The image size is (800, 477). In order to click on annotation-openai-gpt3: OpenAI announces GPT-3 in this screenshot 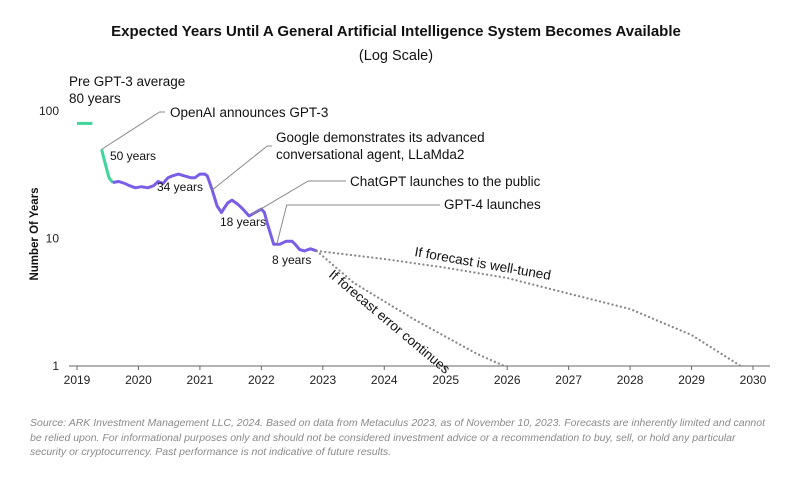, I will do `click(249, 112)`.